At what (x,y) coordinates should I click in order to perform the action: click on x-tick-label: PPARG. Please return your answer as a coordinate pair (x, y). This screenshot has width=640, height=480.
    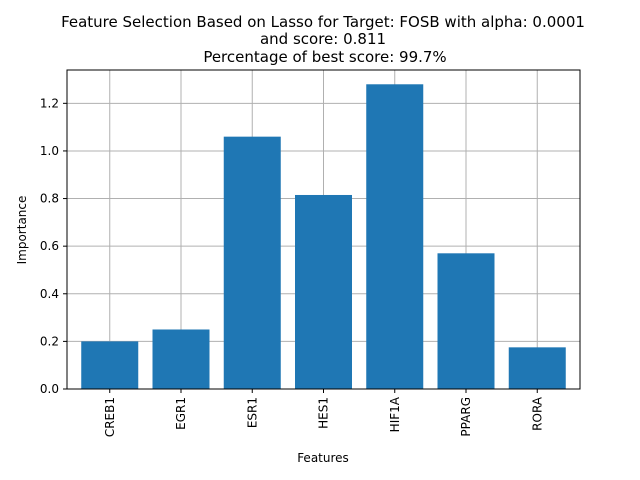
    Looking at the image, I should click on (466, 417).